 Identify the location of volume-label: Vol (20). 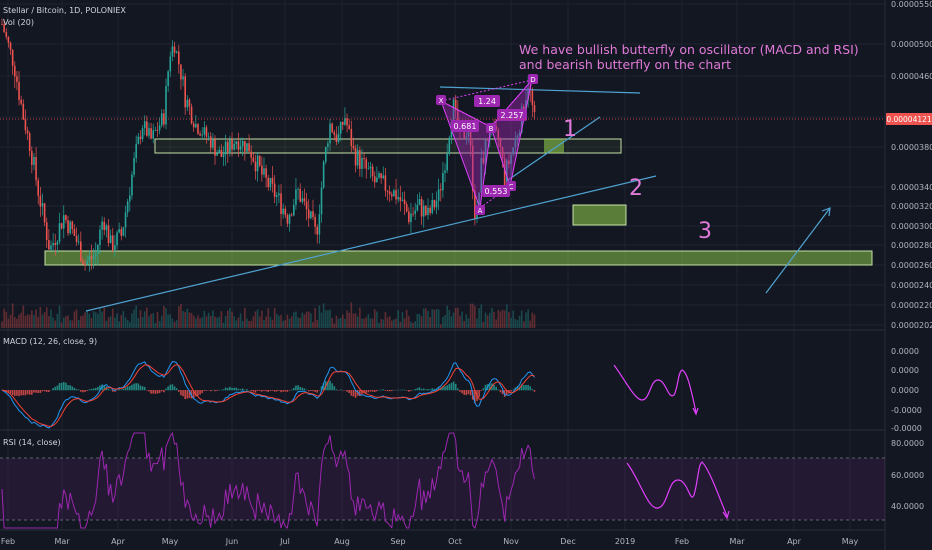
(18, 22).